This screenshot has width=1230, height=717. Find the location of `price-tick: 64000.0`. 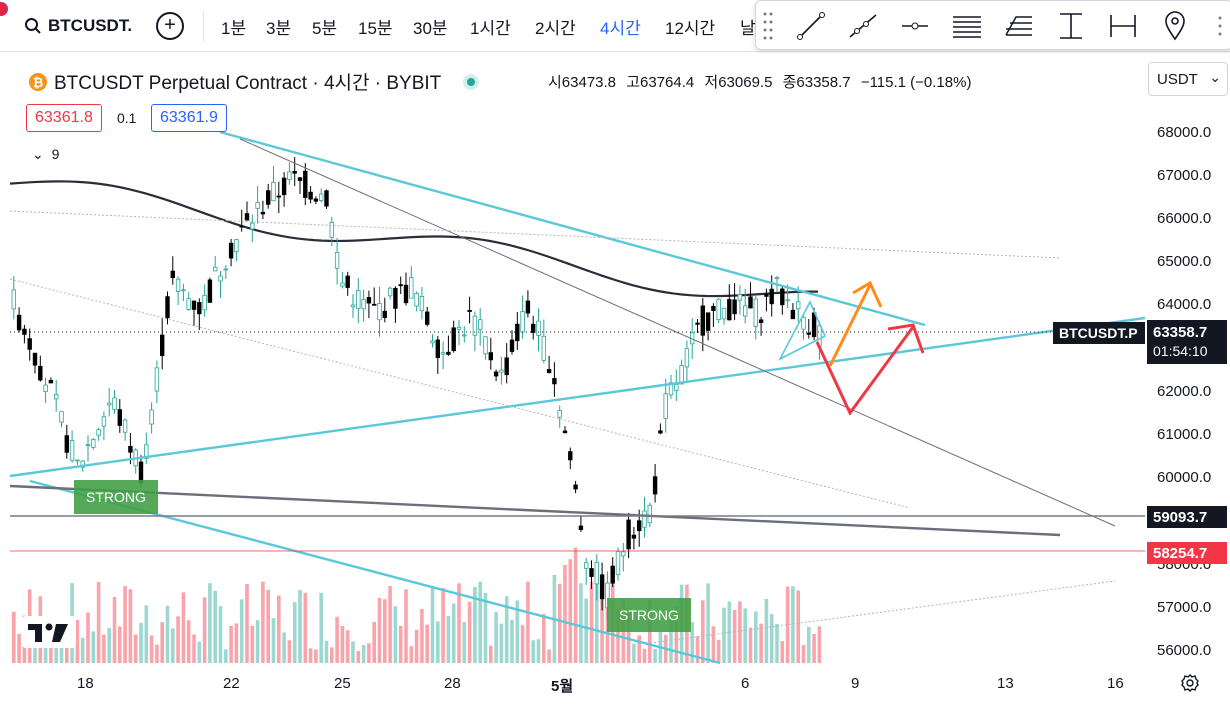

price-tick: 64000.0 is located at coordinates (1184, 304).